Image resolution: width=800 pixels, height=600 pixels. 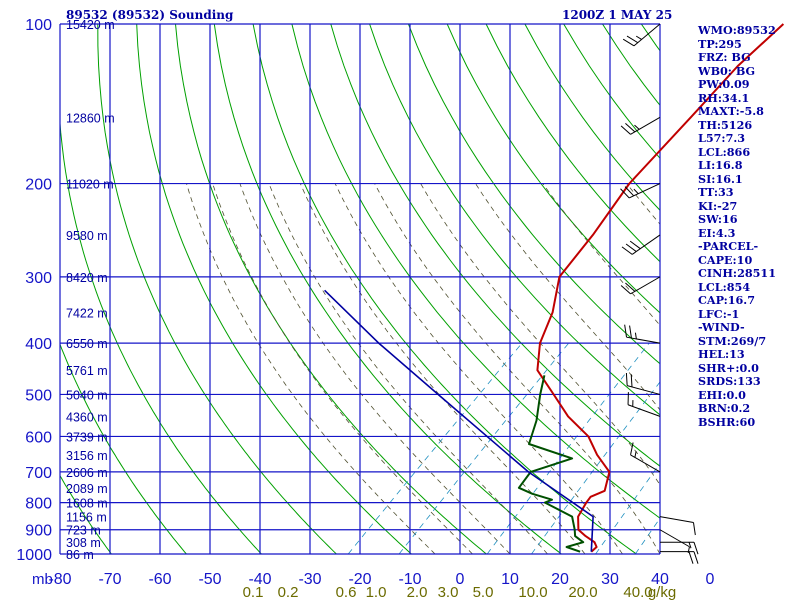 What do you see at coordinates (90, 25) in the screenshot?
I see `height-label: 15420 m` at bounding box center [90, 25].